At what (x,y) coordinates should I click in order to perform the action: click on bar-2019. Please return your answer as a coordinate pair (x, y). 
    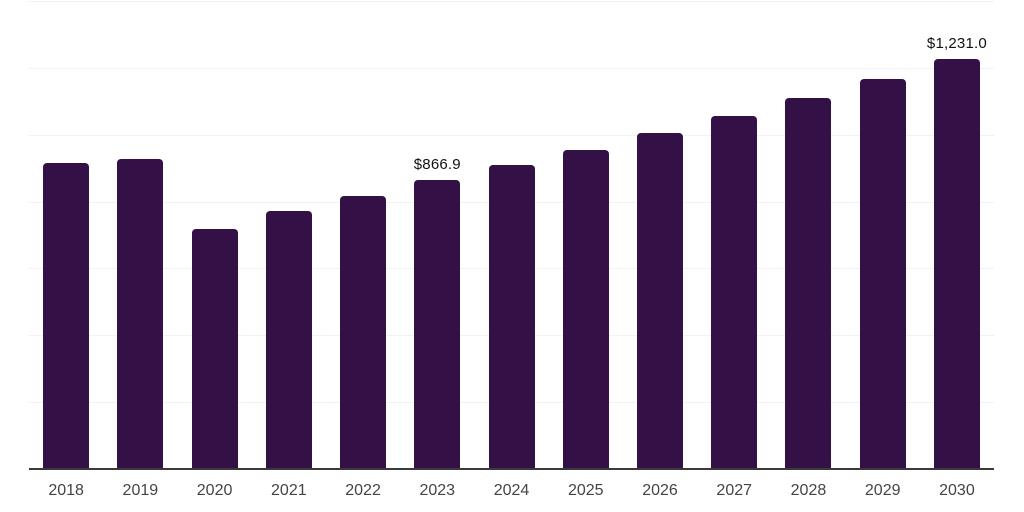
    Looking at the image, I should click on (140, 314).